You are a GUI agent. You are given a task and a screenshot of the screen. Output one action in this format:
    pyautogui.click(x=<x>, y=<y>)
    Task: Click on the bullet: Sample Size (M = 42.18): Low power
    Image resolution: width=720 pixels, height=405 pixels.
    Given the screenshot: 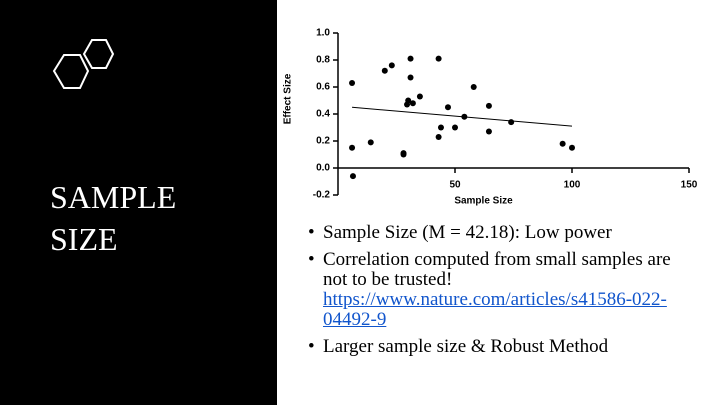 What is the action you would take?
    pyautogui.click(x=498, y=233)
    